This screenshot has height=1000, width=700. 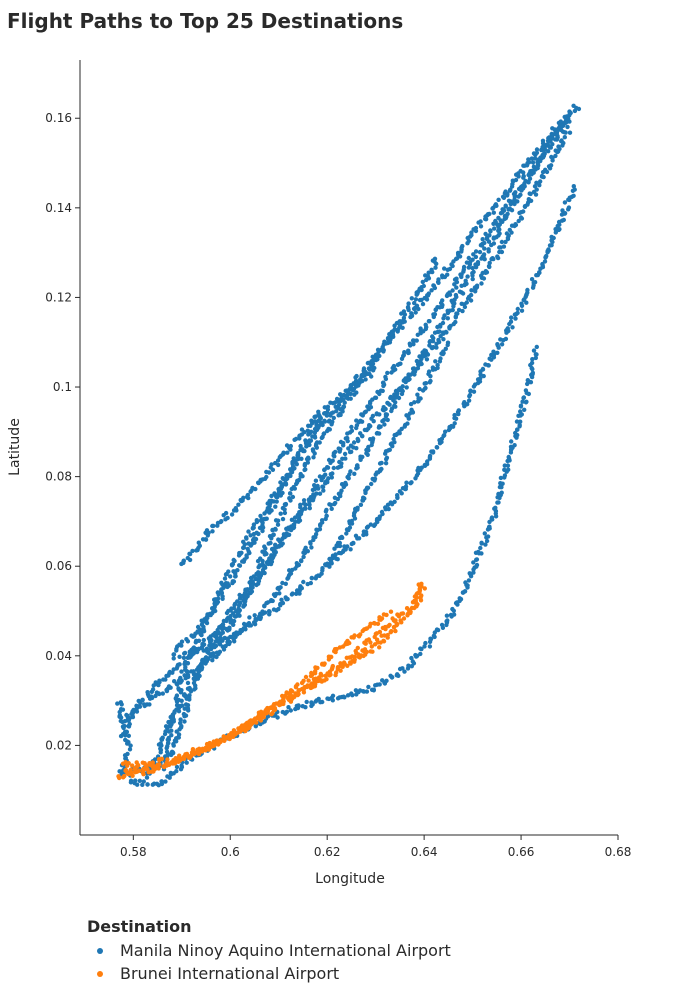 What do you see at coordinates (269, 973) in the screenshot?
I see `legend-item-brunei: Brunei International Airport` at bounding box center [269, 973].